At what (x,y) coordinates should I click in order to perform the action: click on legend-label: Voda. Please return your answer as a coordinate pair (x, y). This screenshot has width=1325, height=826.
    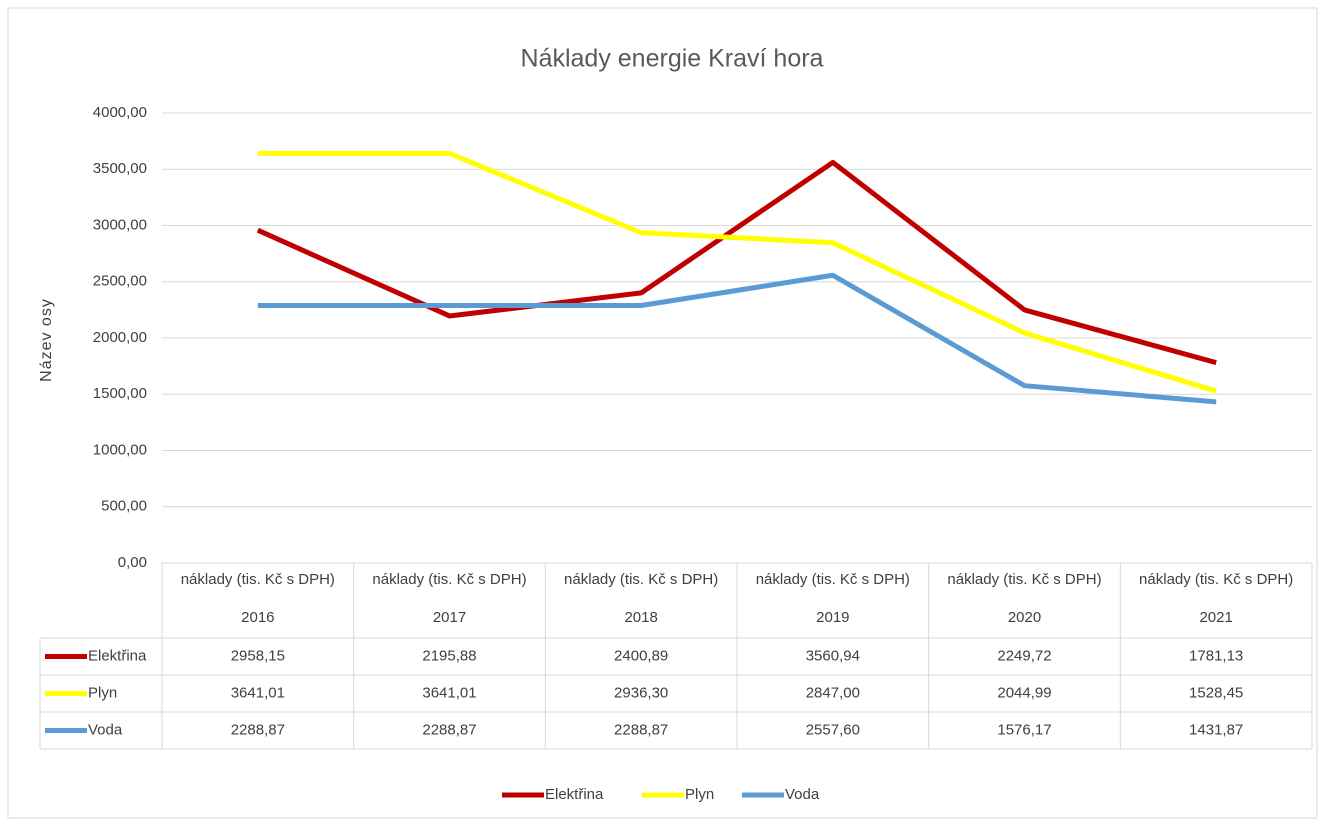
    Looking at the image, I should click on (802, 794).